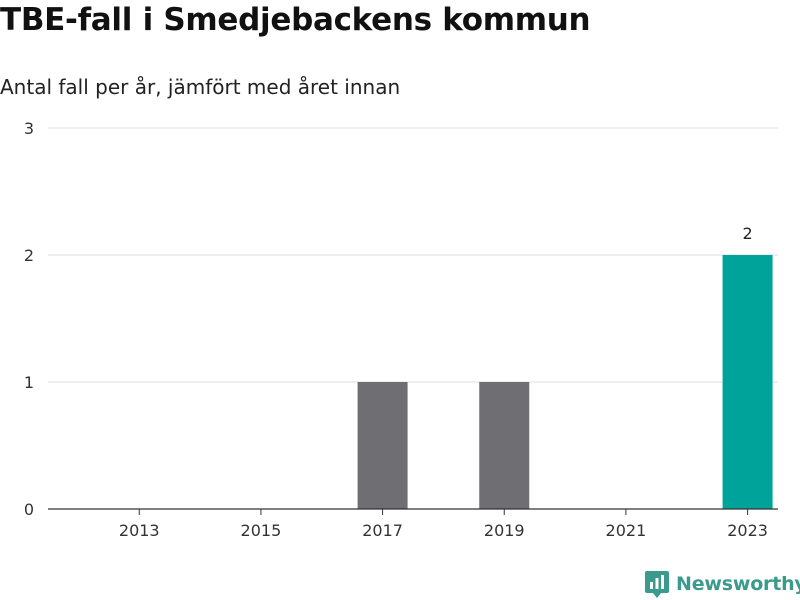 The height and width of the screenshot is (600, 800). What do you see at coordinates (747, 233) in the screenshot?
I see `data-label: 2` at bounding box center [747, 233].